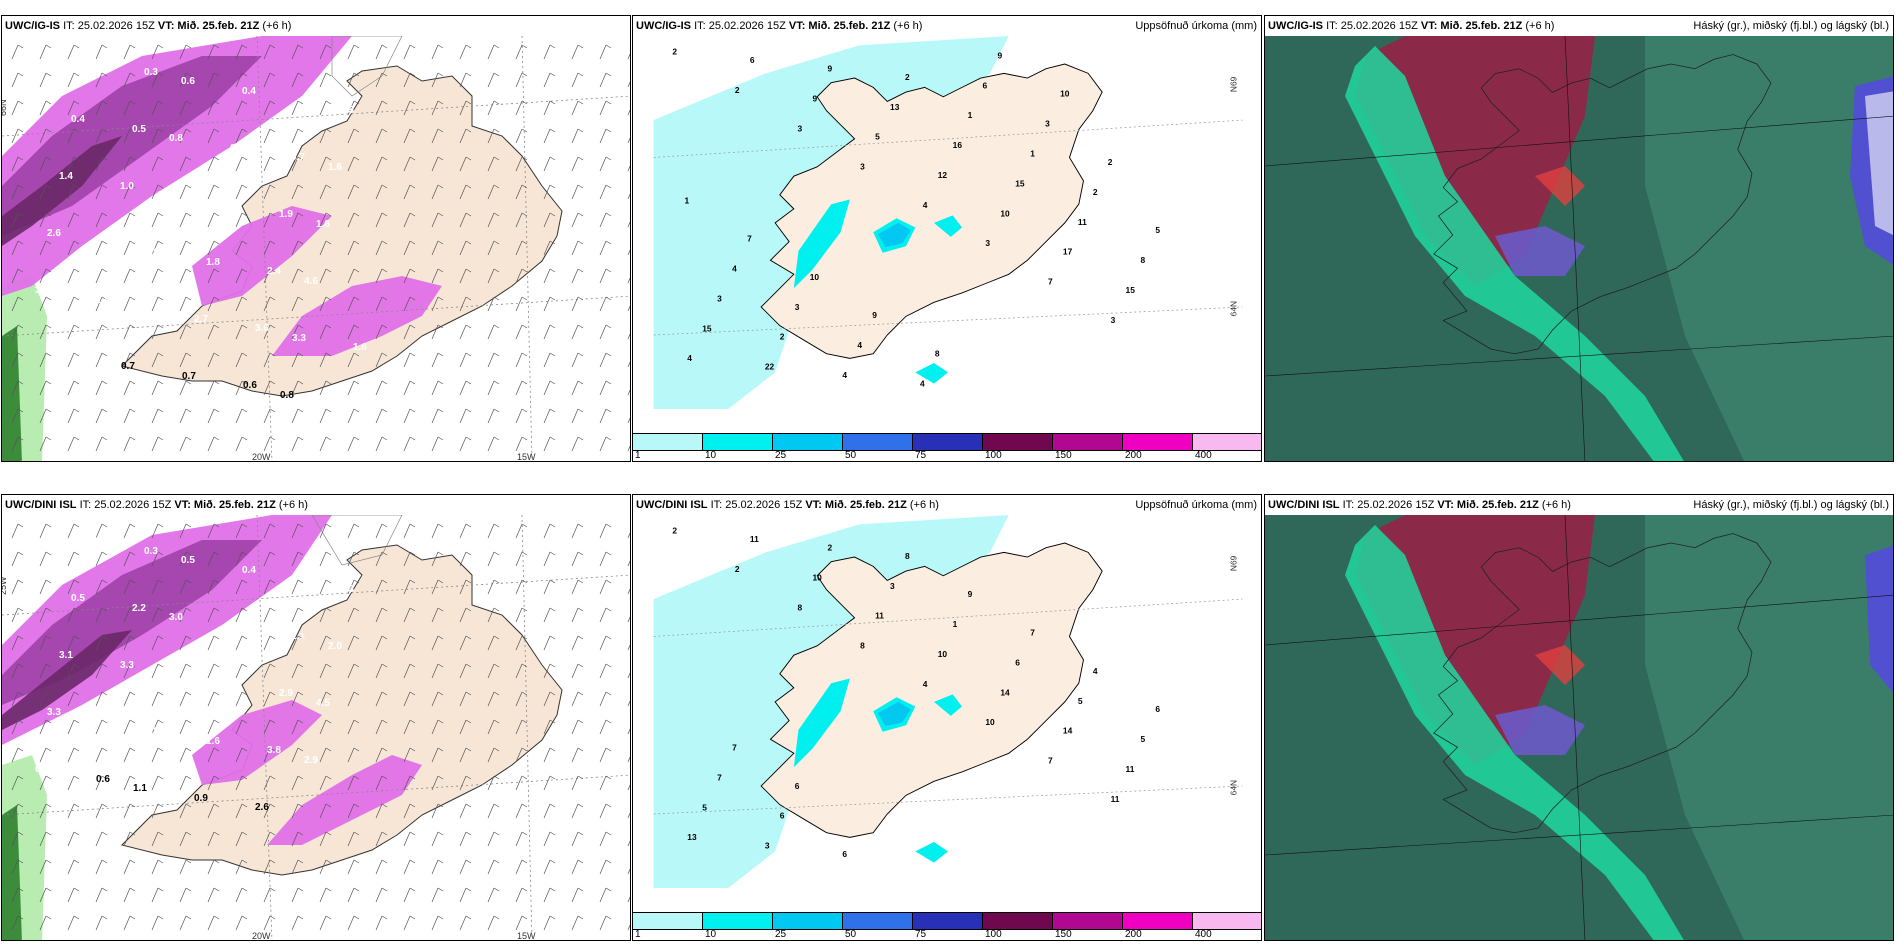 The width and height of the screenshot is (1900, 950). Describe the element at coordinates (1131, 290) in the screenshot. I see `precip-value: 15` at that location.